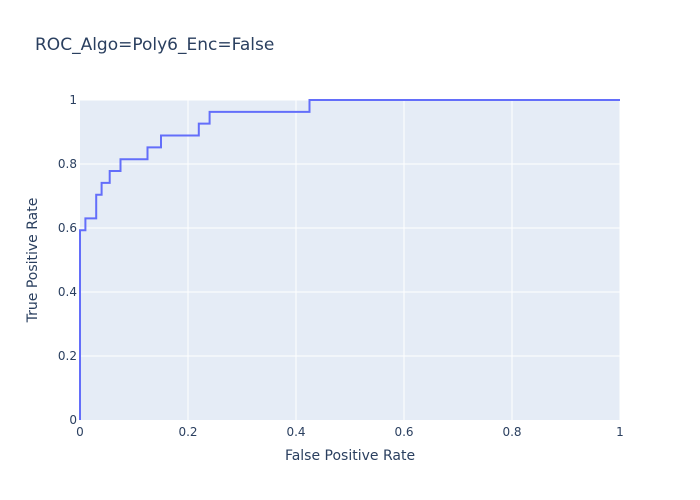  Describe the element at coordinates (350, 456) in the screenshot. I see `x-axis-title: False Positive Rate` at that location.